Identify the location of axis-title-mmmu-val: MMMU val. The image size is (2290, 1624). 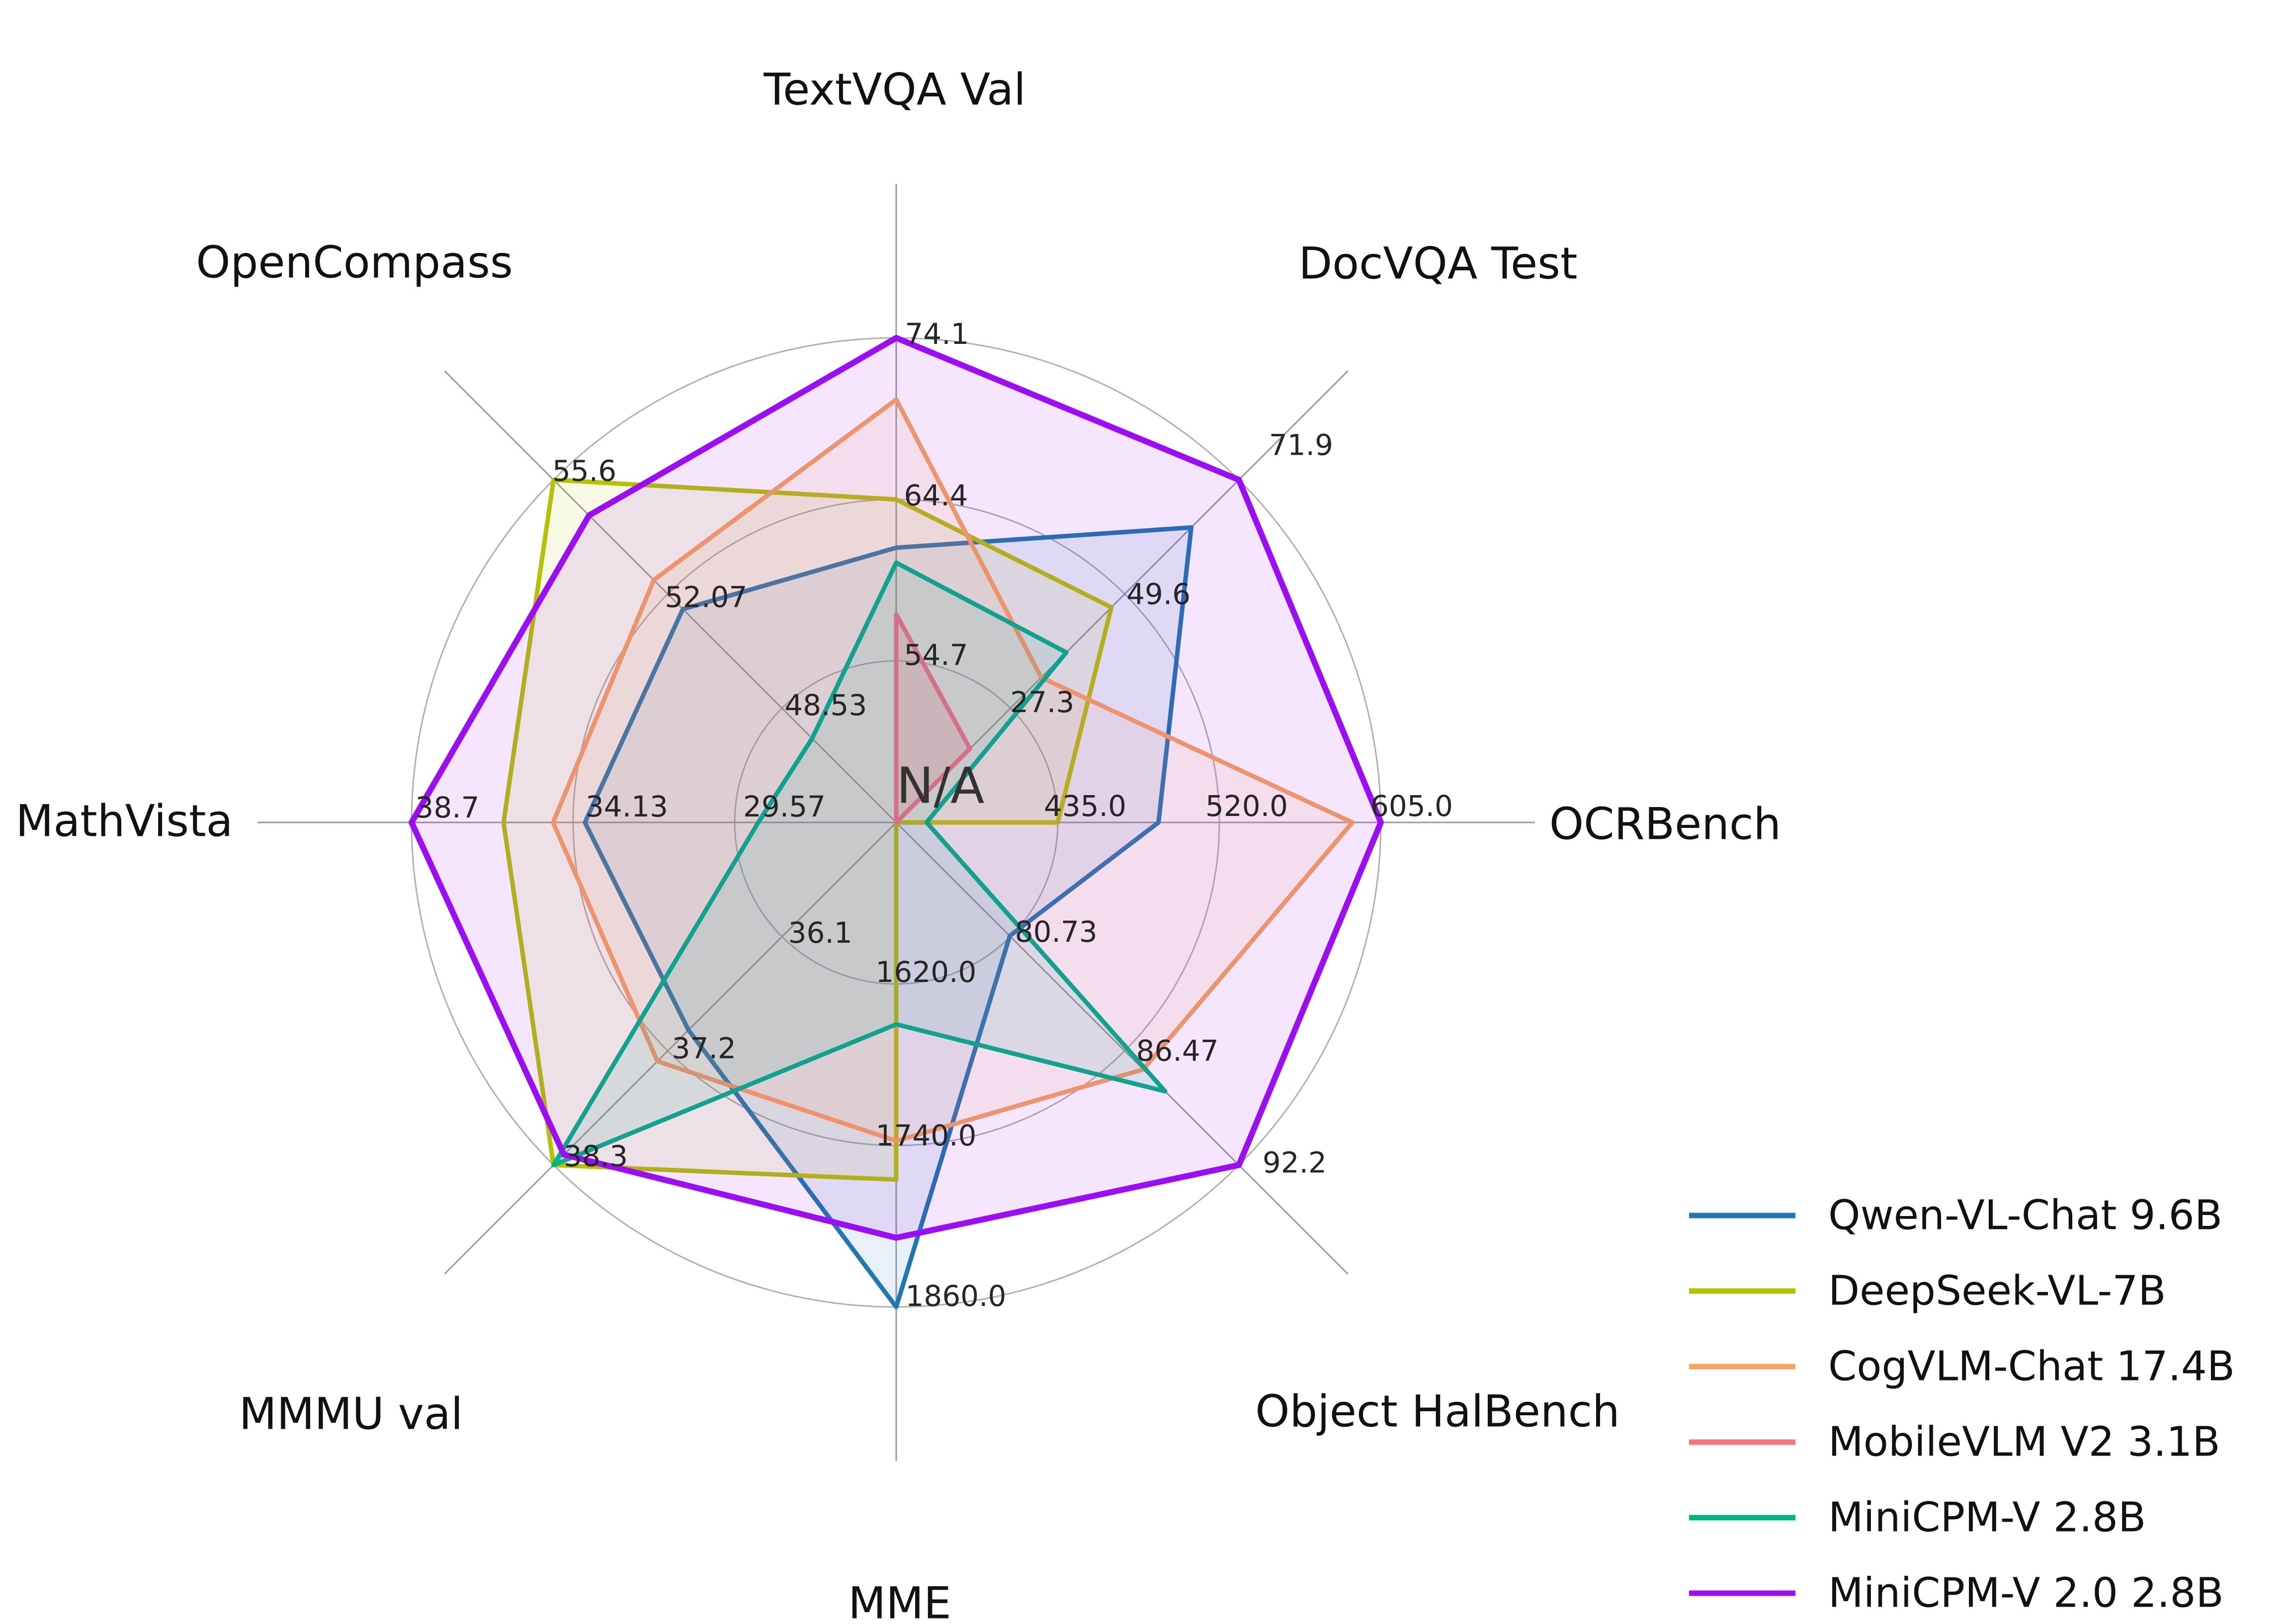
(351, 1414).